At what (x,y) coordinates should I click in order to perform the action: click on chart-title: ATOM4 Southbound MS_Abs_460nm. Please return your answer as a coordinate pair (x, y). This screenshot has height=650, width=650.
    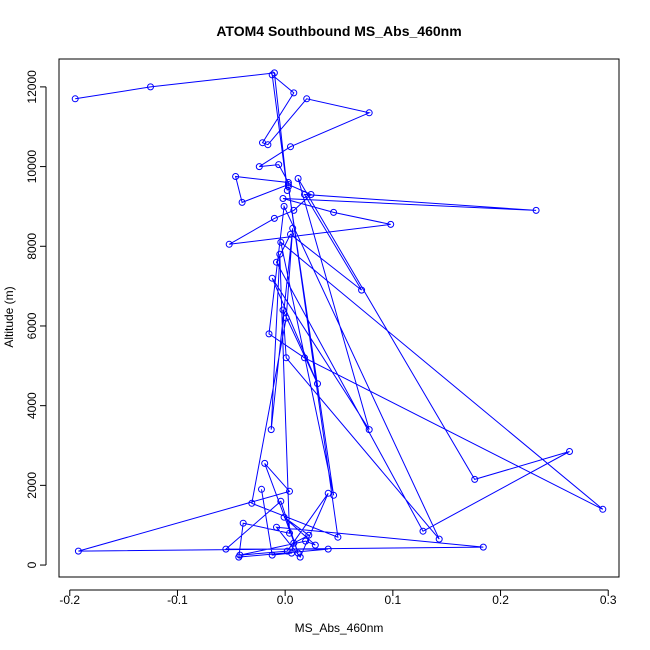
    Looking at the image, I should click on (338, 31).